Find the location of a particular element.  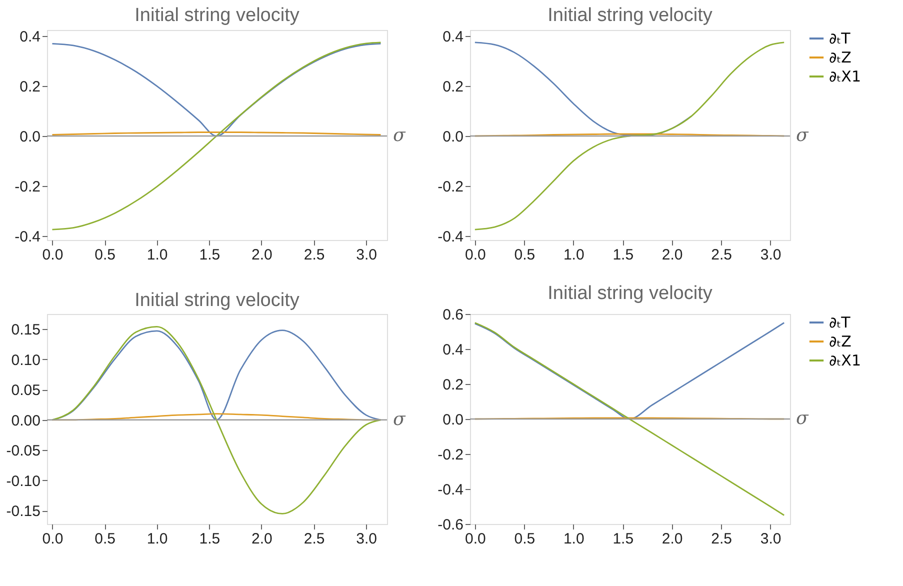

y-tick-label: 0.6 is located at coordinates (453, 315).